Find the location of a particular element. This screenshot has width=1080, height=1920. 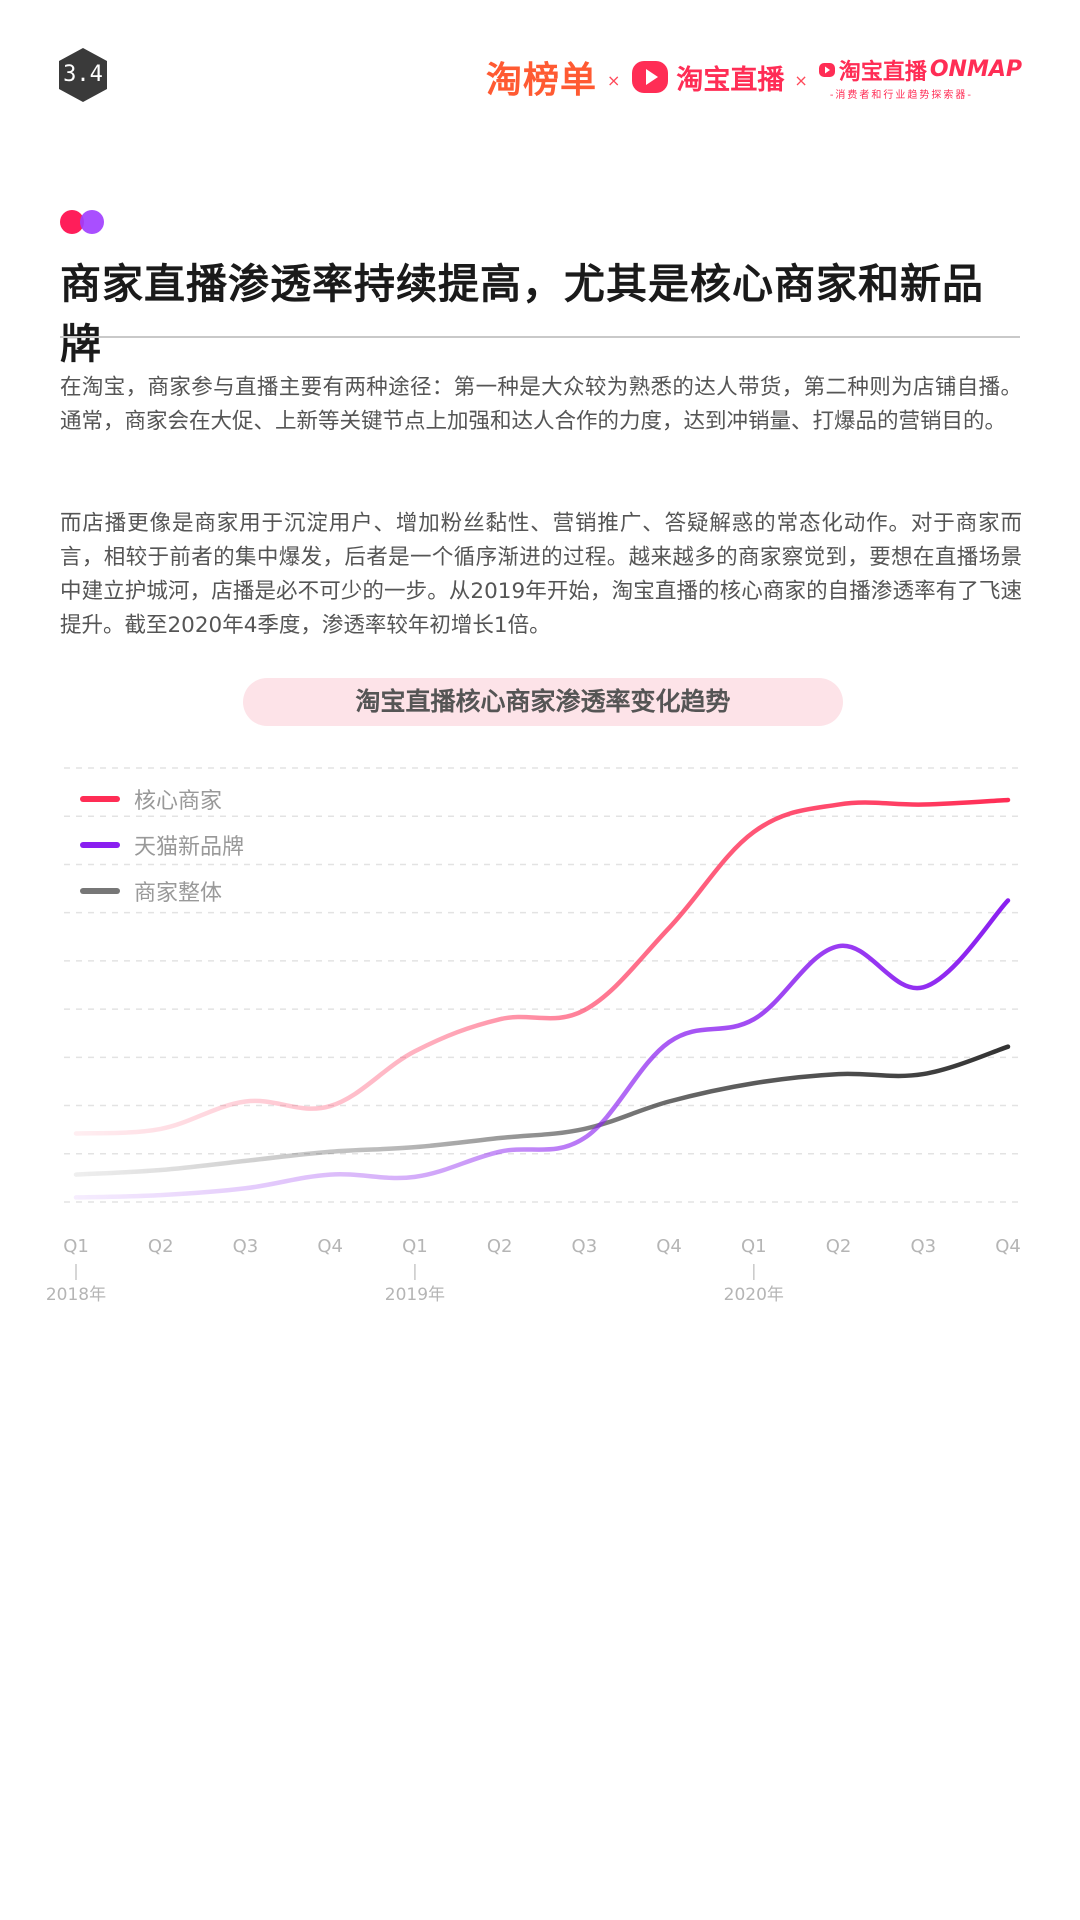

taobao-live-logo: 淘宝直播 is located at coordinates (707, 77).